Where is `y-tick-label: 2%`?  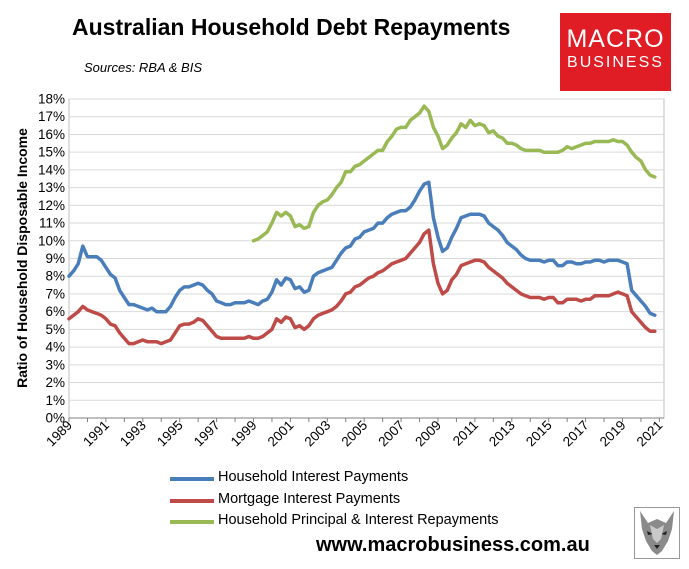
y-tick-label: 2% is located at coordinates (55, 382).